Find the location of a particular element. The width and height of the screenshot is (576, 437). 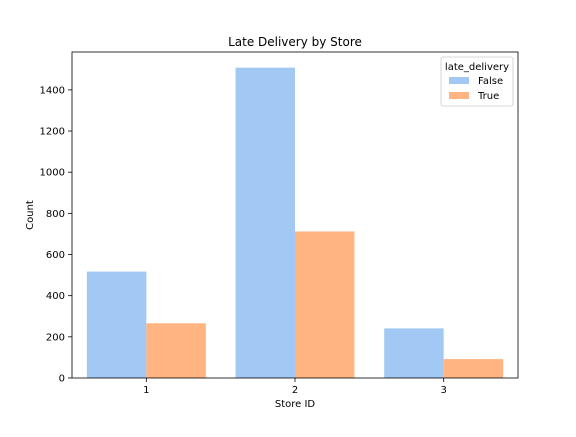

bar-store-2-false is located at coordinates (265, 222).